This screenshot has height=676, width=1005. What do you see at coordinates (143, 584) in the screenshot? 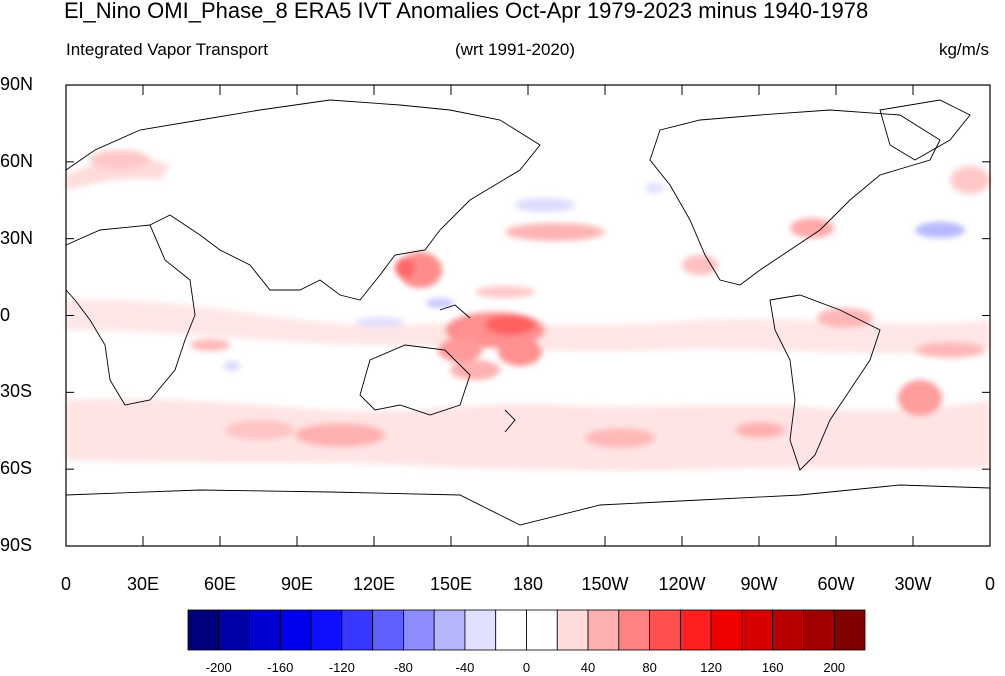
I see `longitude-label: 30E` at bounding box center [143, 584].